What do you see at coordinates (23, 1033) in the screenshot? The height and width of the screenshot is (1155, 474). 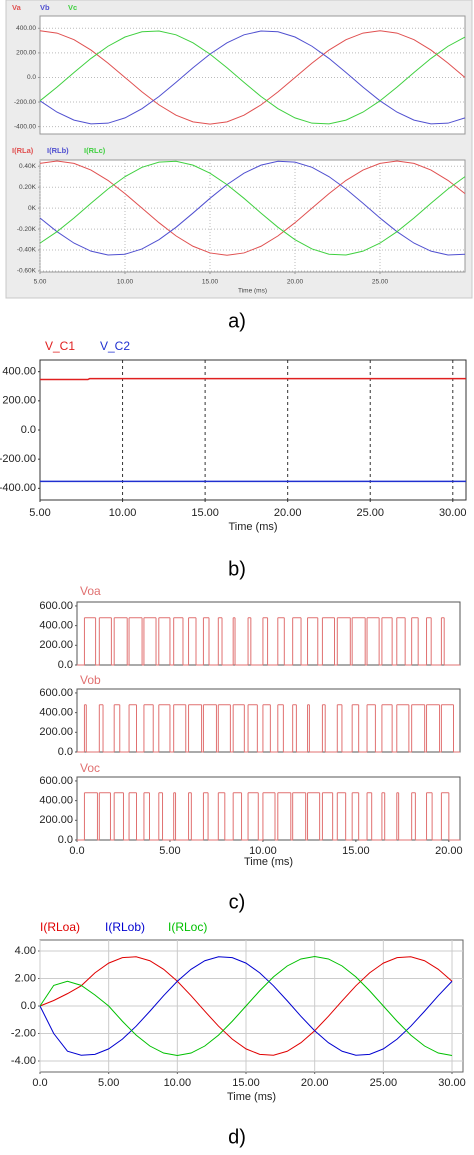 I see `y-tick-label: -2.00` at bounding box center [23, 1033].